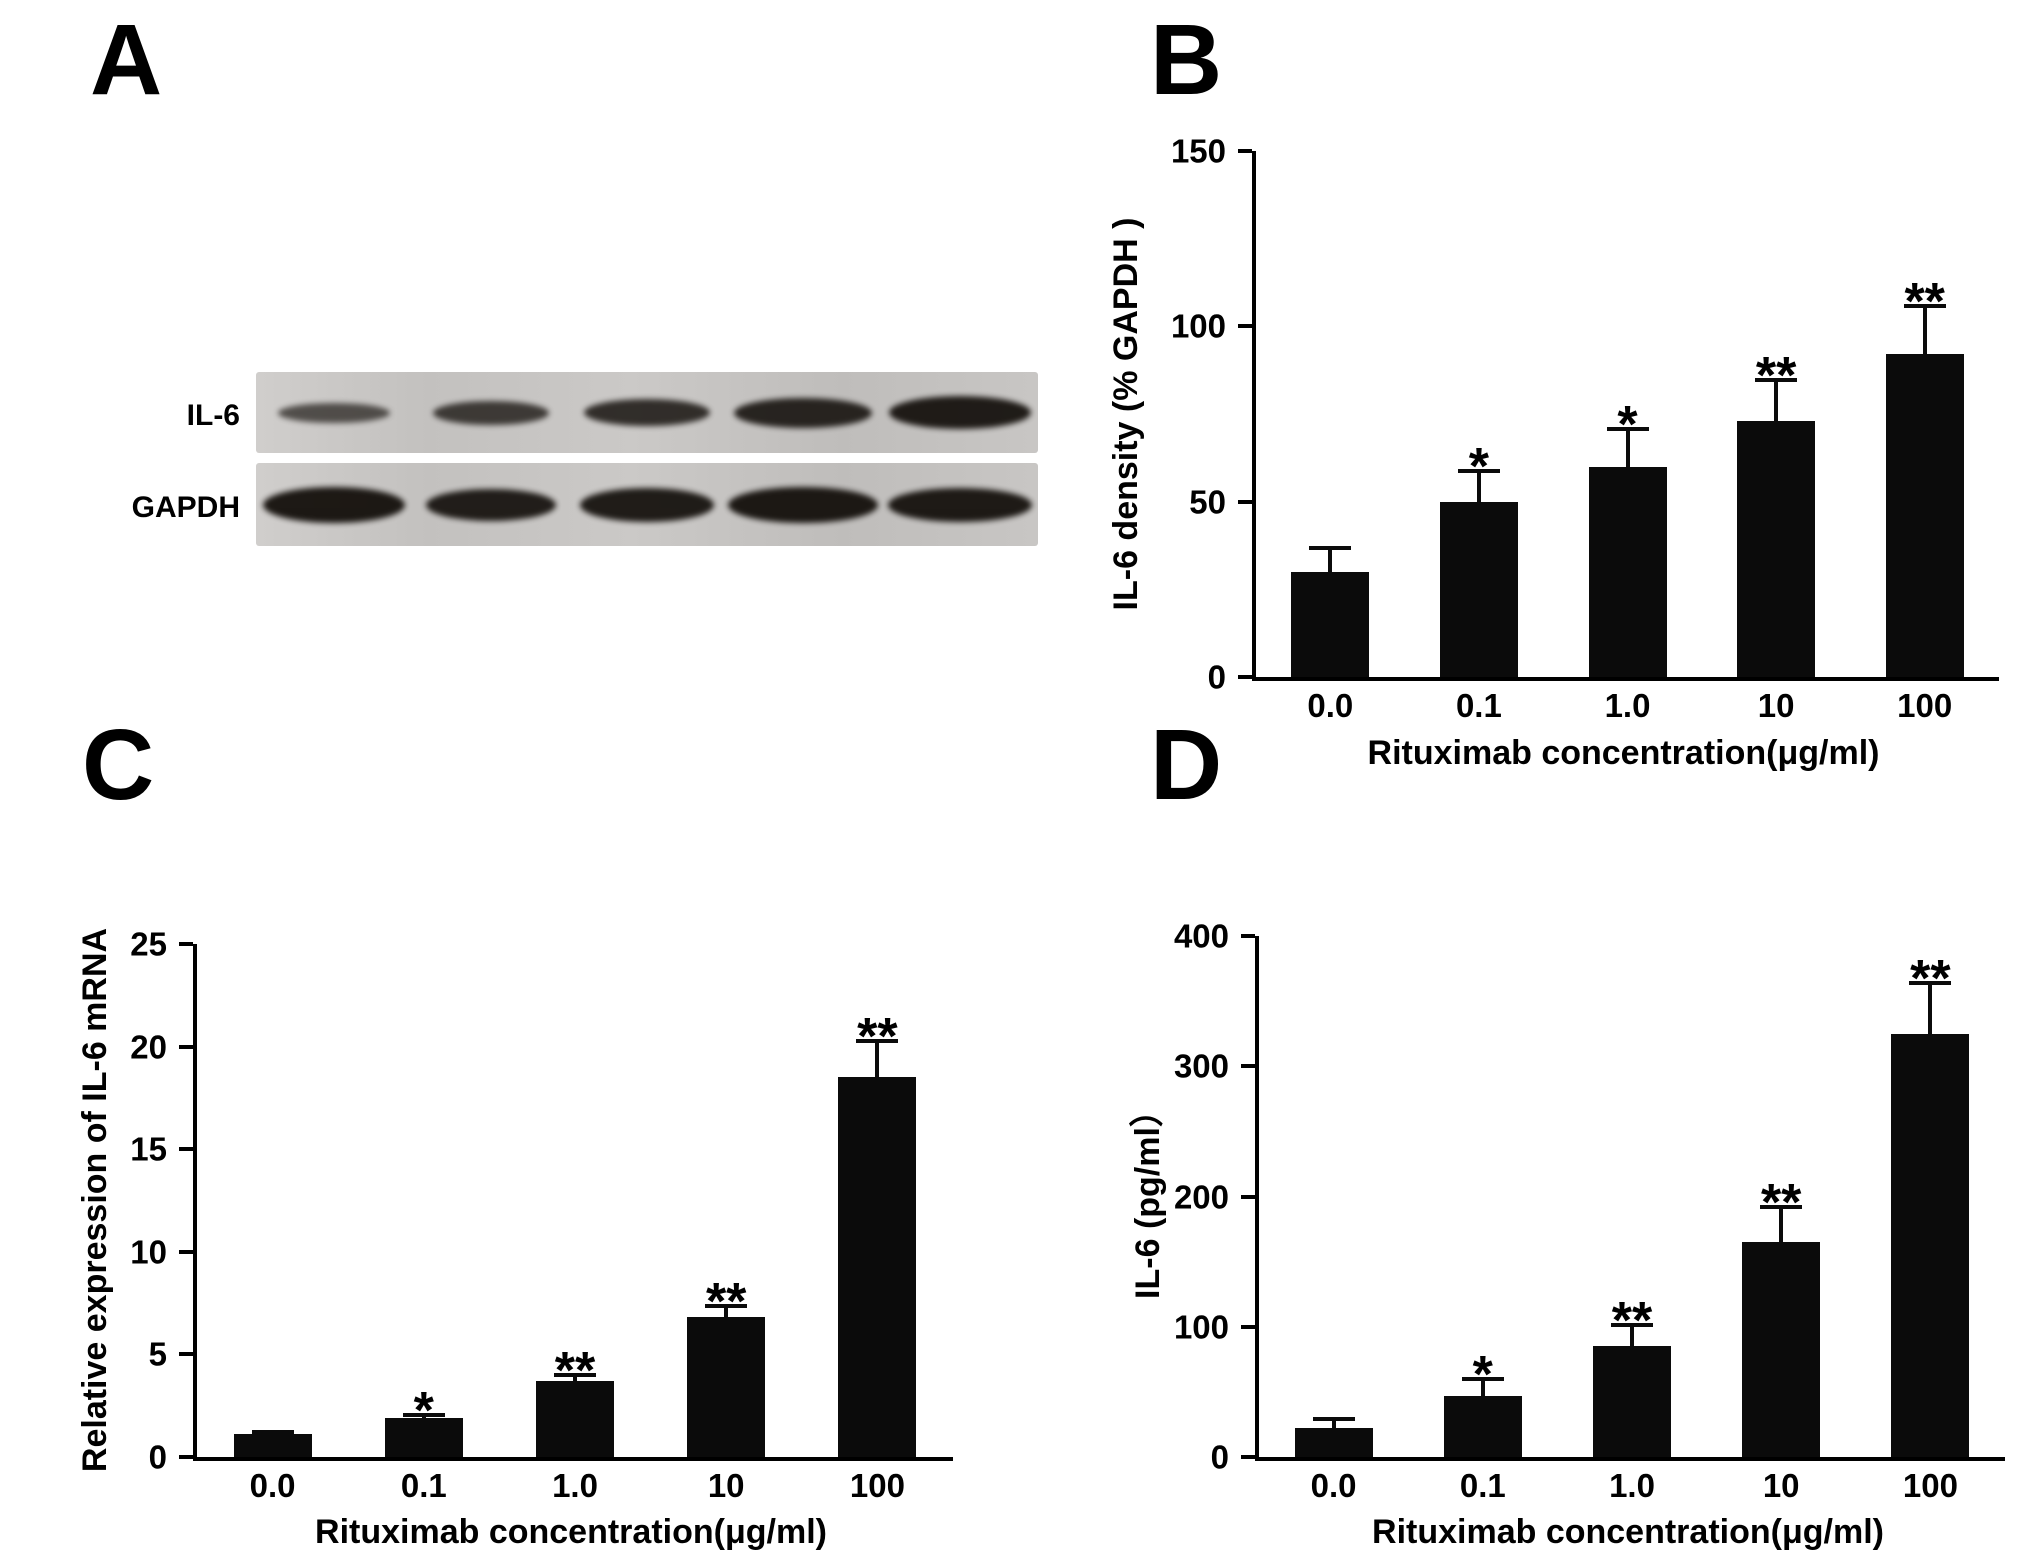 This screenshot has height=1567, width=2031. Describe the element at coordinates (1201, 1066) in the screenshot. I see `y-tick-label: 300` at that location.